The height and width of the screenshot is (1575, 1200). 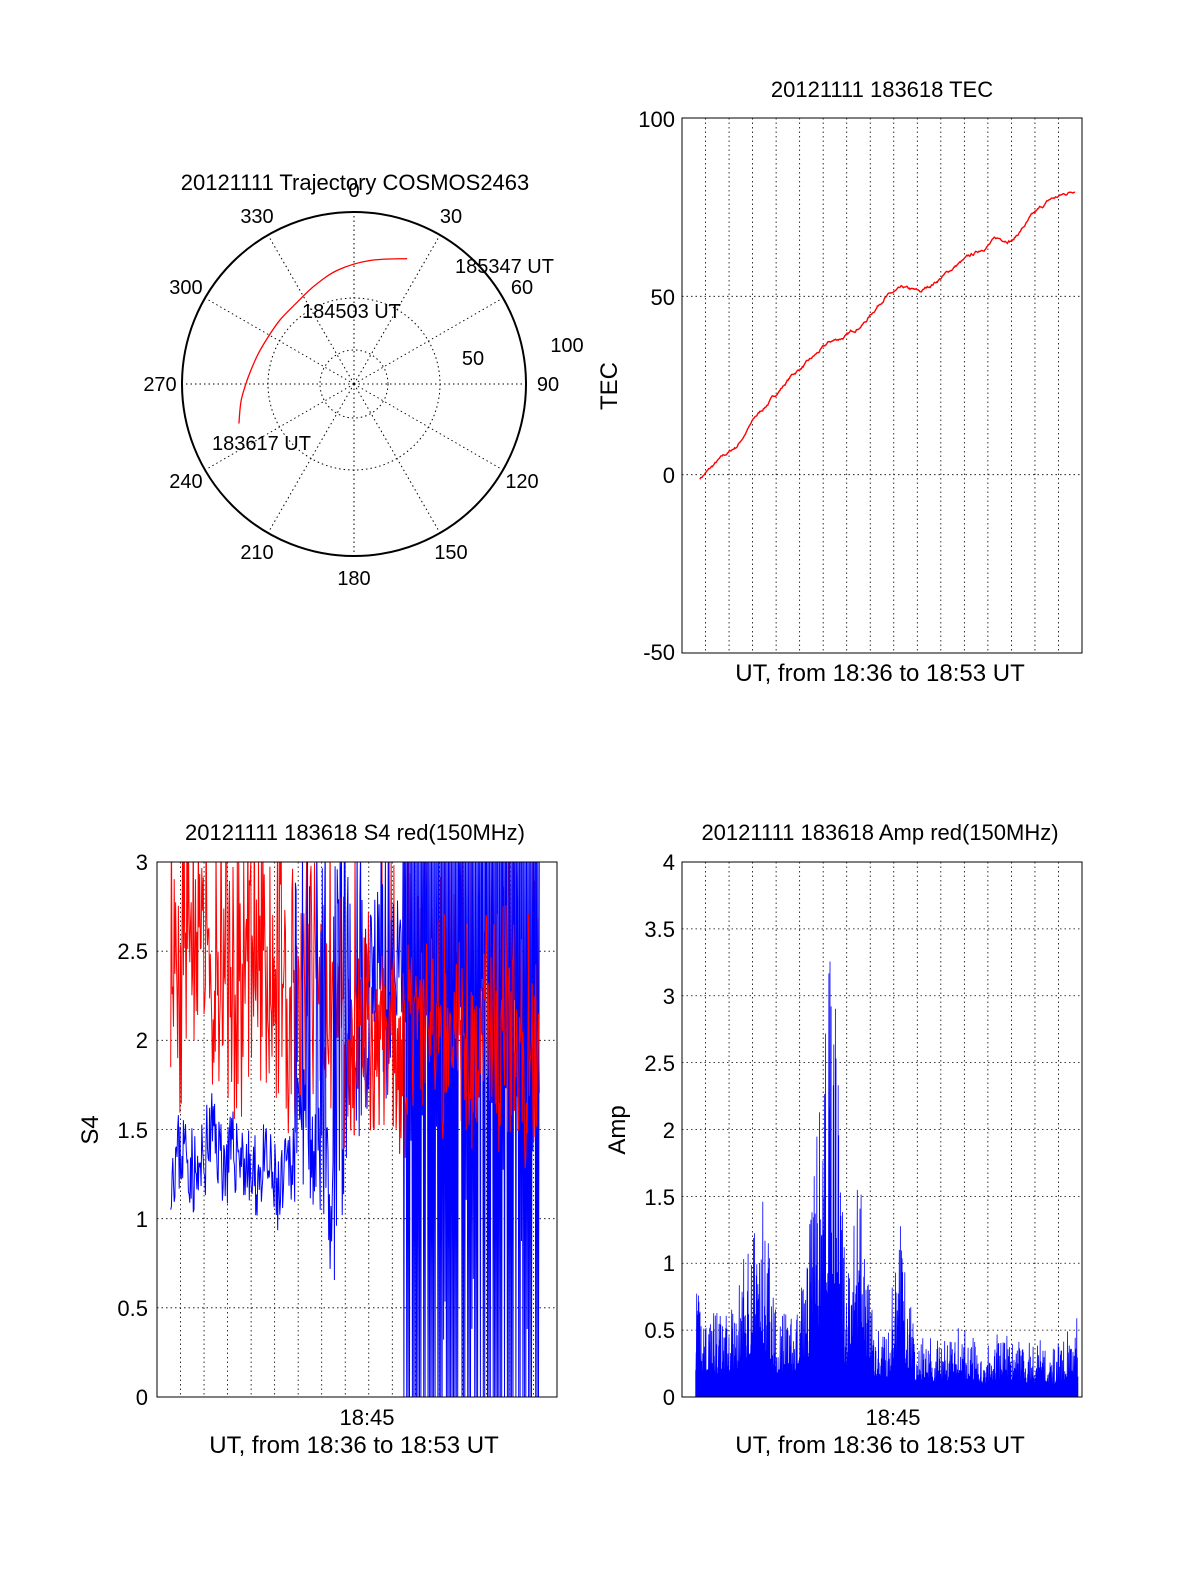 What do you see at coordinates (504, 267) in the screenshot?
I see `annotation-end-time: 185347 UT` at bounding box center [504, 267].